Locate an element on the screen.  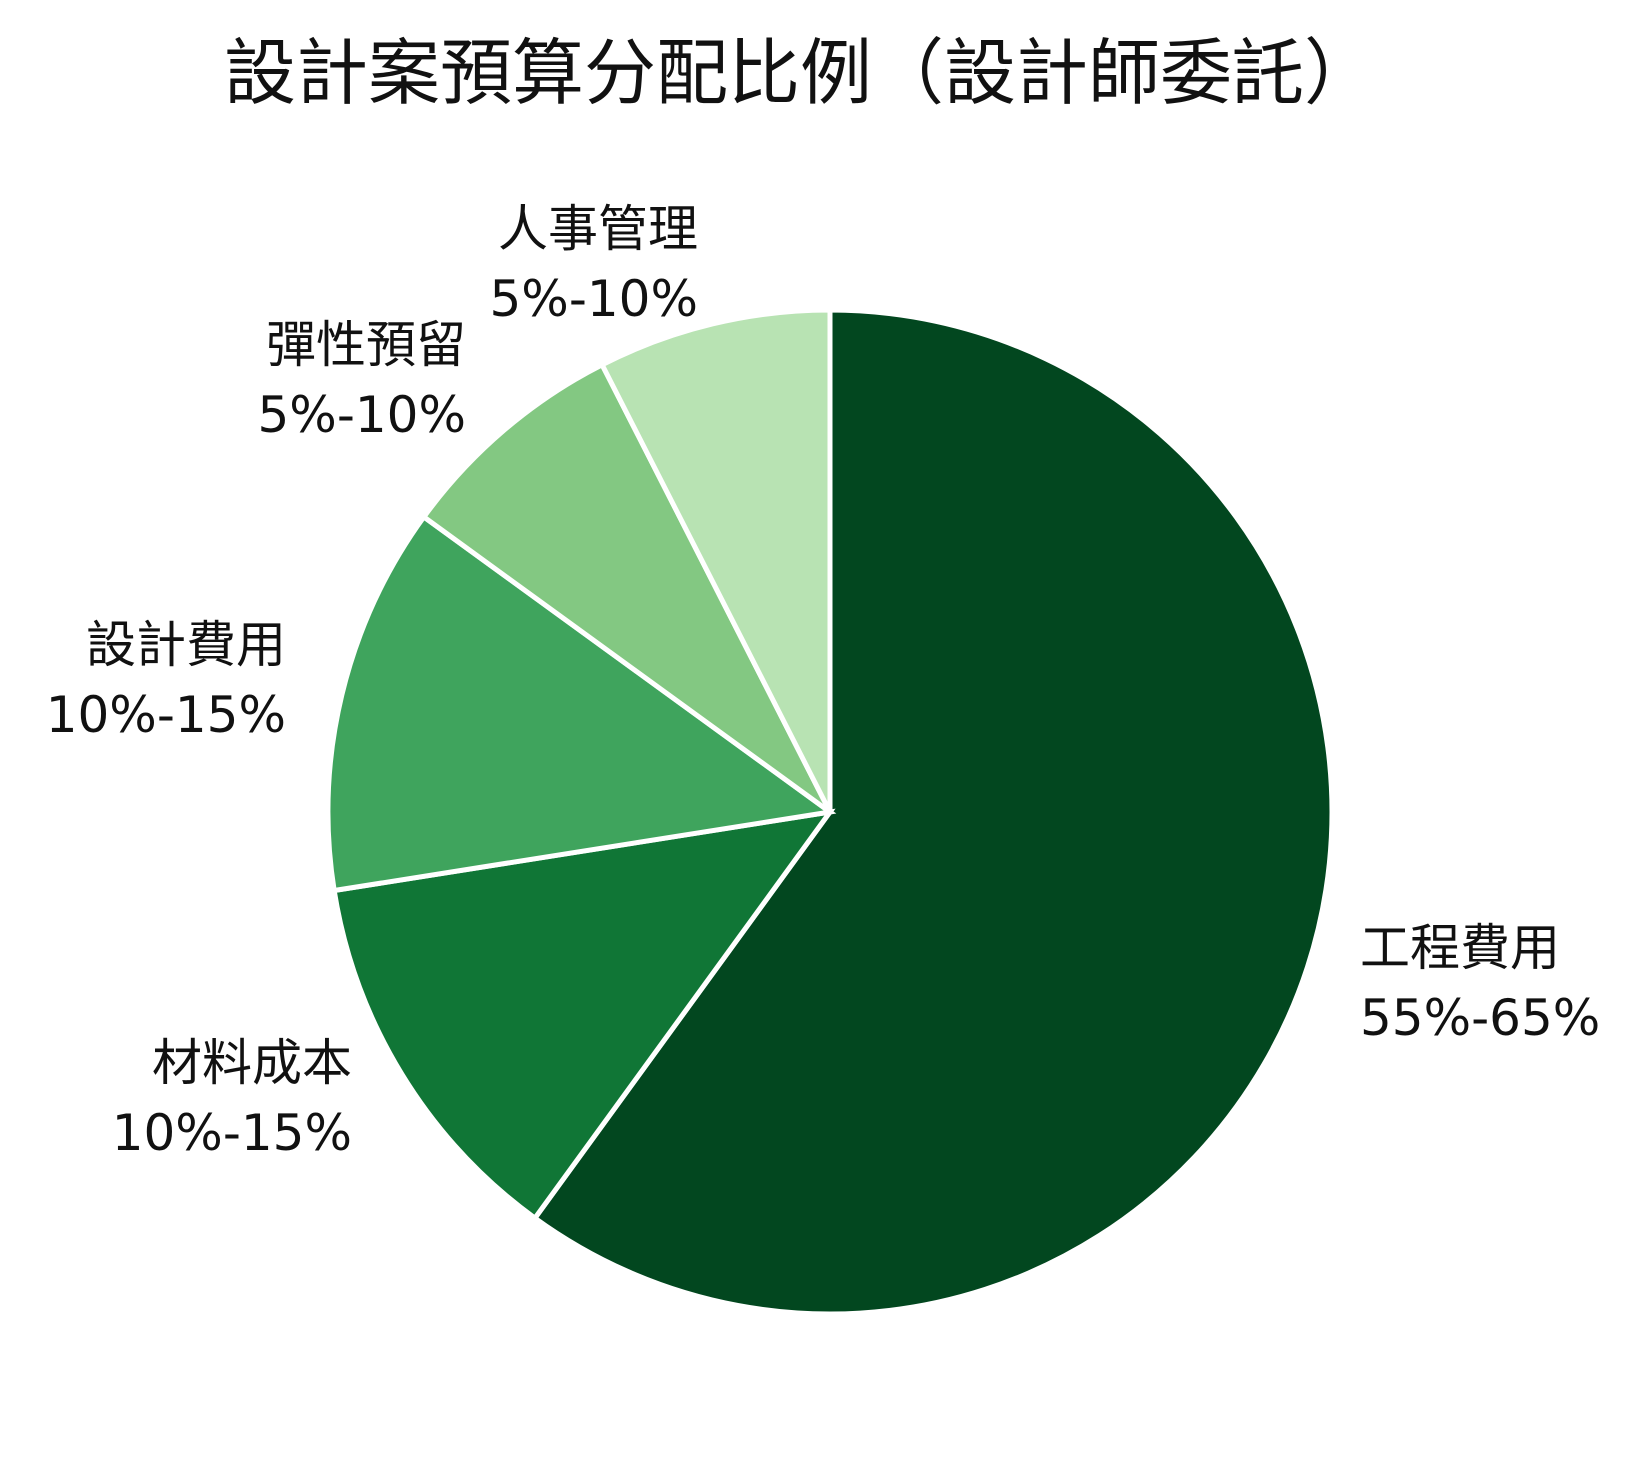
slice-label-name: 設計費用 is located at coordinates (186, 645).